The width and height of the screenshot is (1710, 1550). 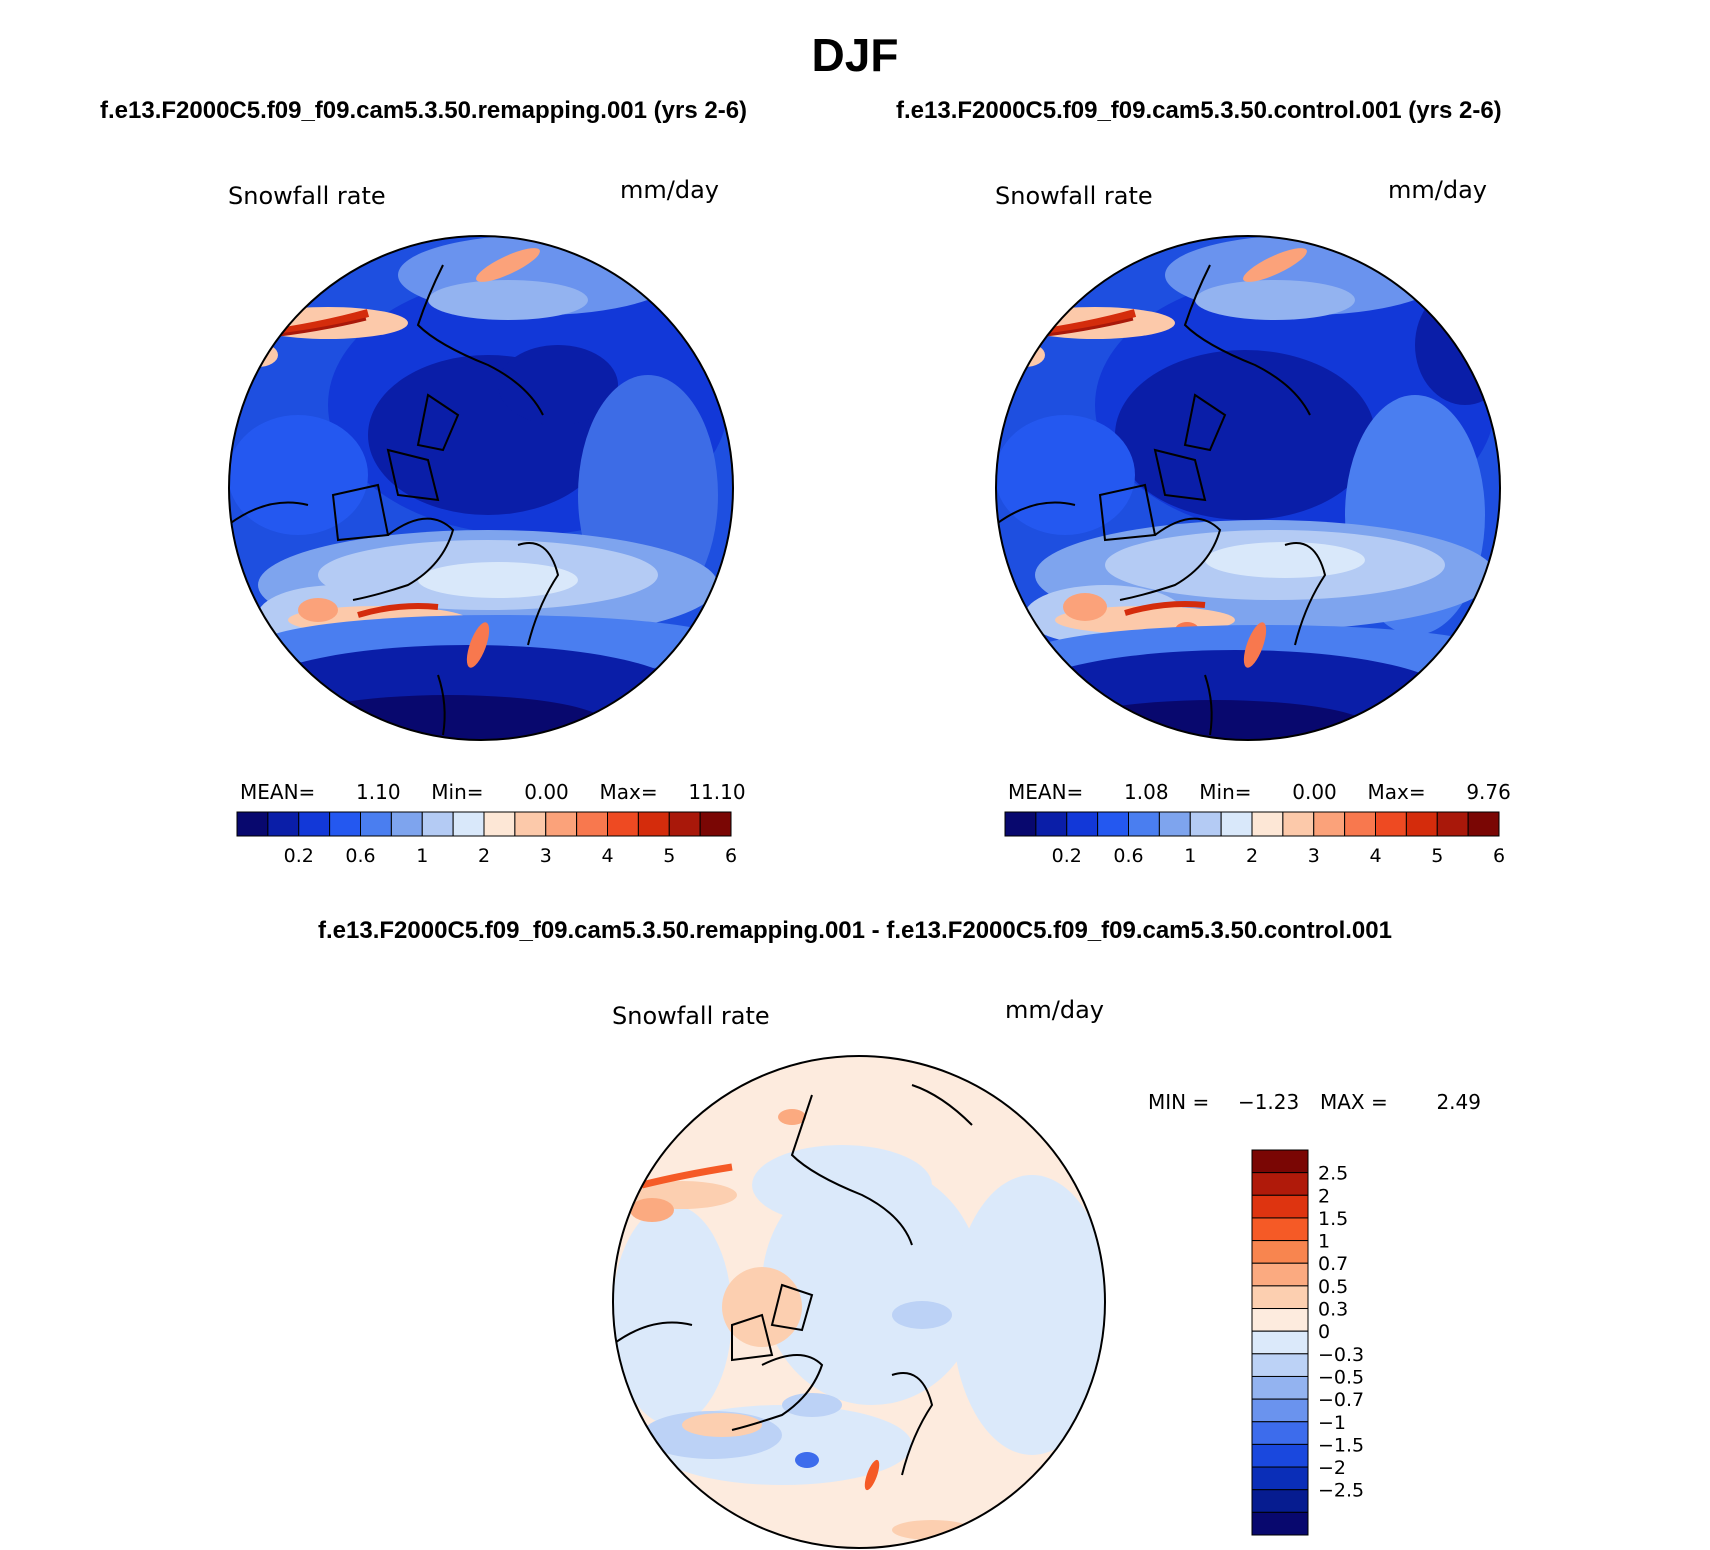 What do you see at coordinates (607, 856) in the screenshot?
I see `panel-left-colorbar-tick-label: 4` at bounding box center [607, 856].